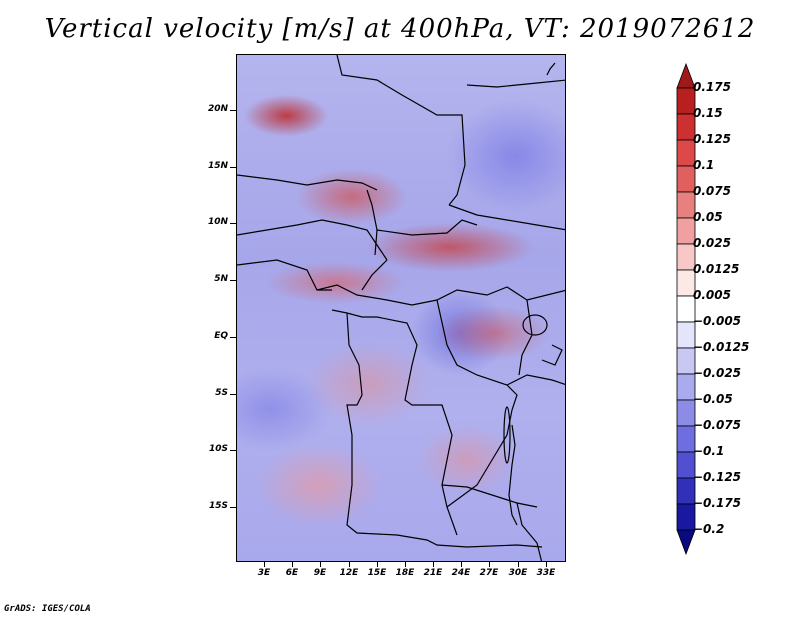 The image size is (800, 618). I want to click on colorbar-label: 0.125, so click(712, 139).